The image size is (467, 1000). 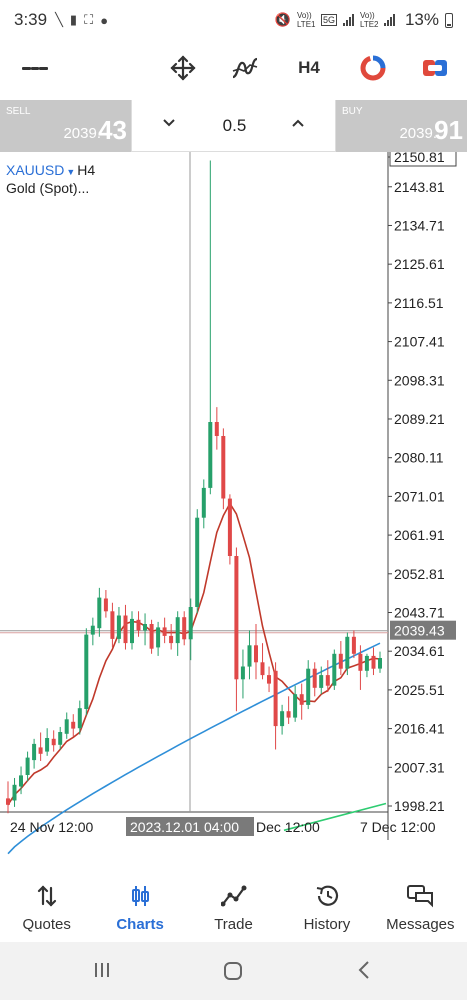 What do you see at coordinates (169, 123) in the screenshot?
I see `chevron-down-icon` at bounding box center [169, 123].